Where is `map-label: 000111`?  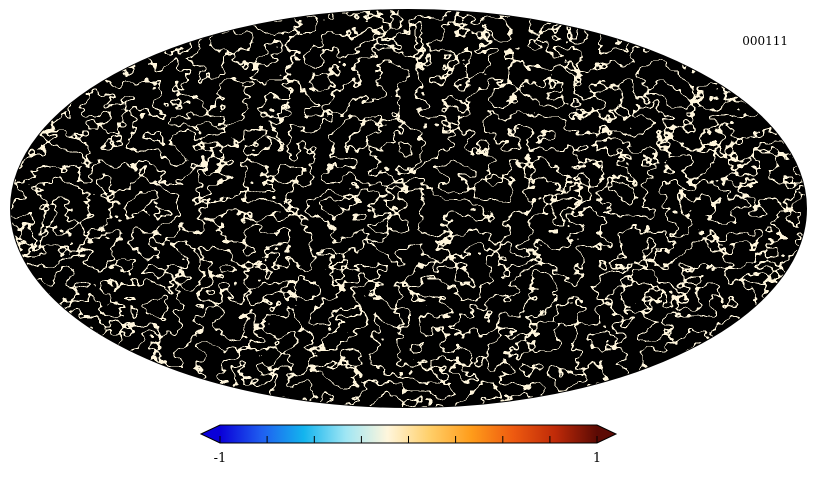 map-label: 000111 is located at coordinates (765, 41).